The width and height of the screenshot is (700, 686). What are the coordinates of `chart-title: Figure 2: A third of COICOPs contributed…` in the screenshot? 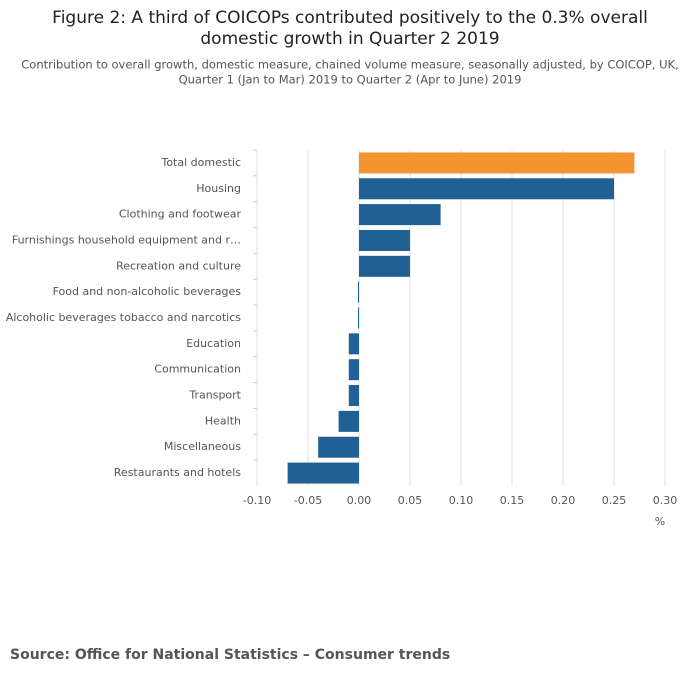 It's located at (350, 18).